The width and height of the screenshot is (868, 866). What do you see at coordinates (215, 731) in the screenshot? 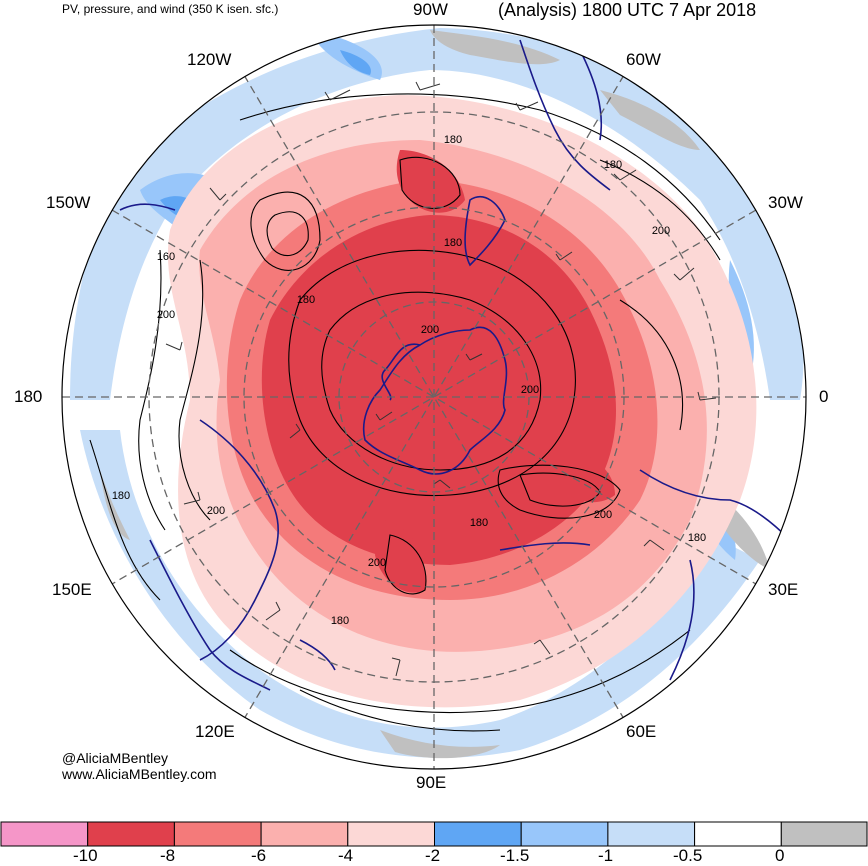
I see `longitude-label-120e: 120E` at bounding box center [215, 731].